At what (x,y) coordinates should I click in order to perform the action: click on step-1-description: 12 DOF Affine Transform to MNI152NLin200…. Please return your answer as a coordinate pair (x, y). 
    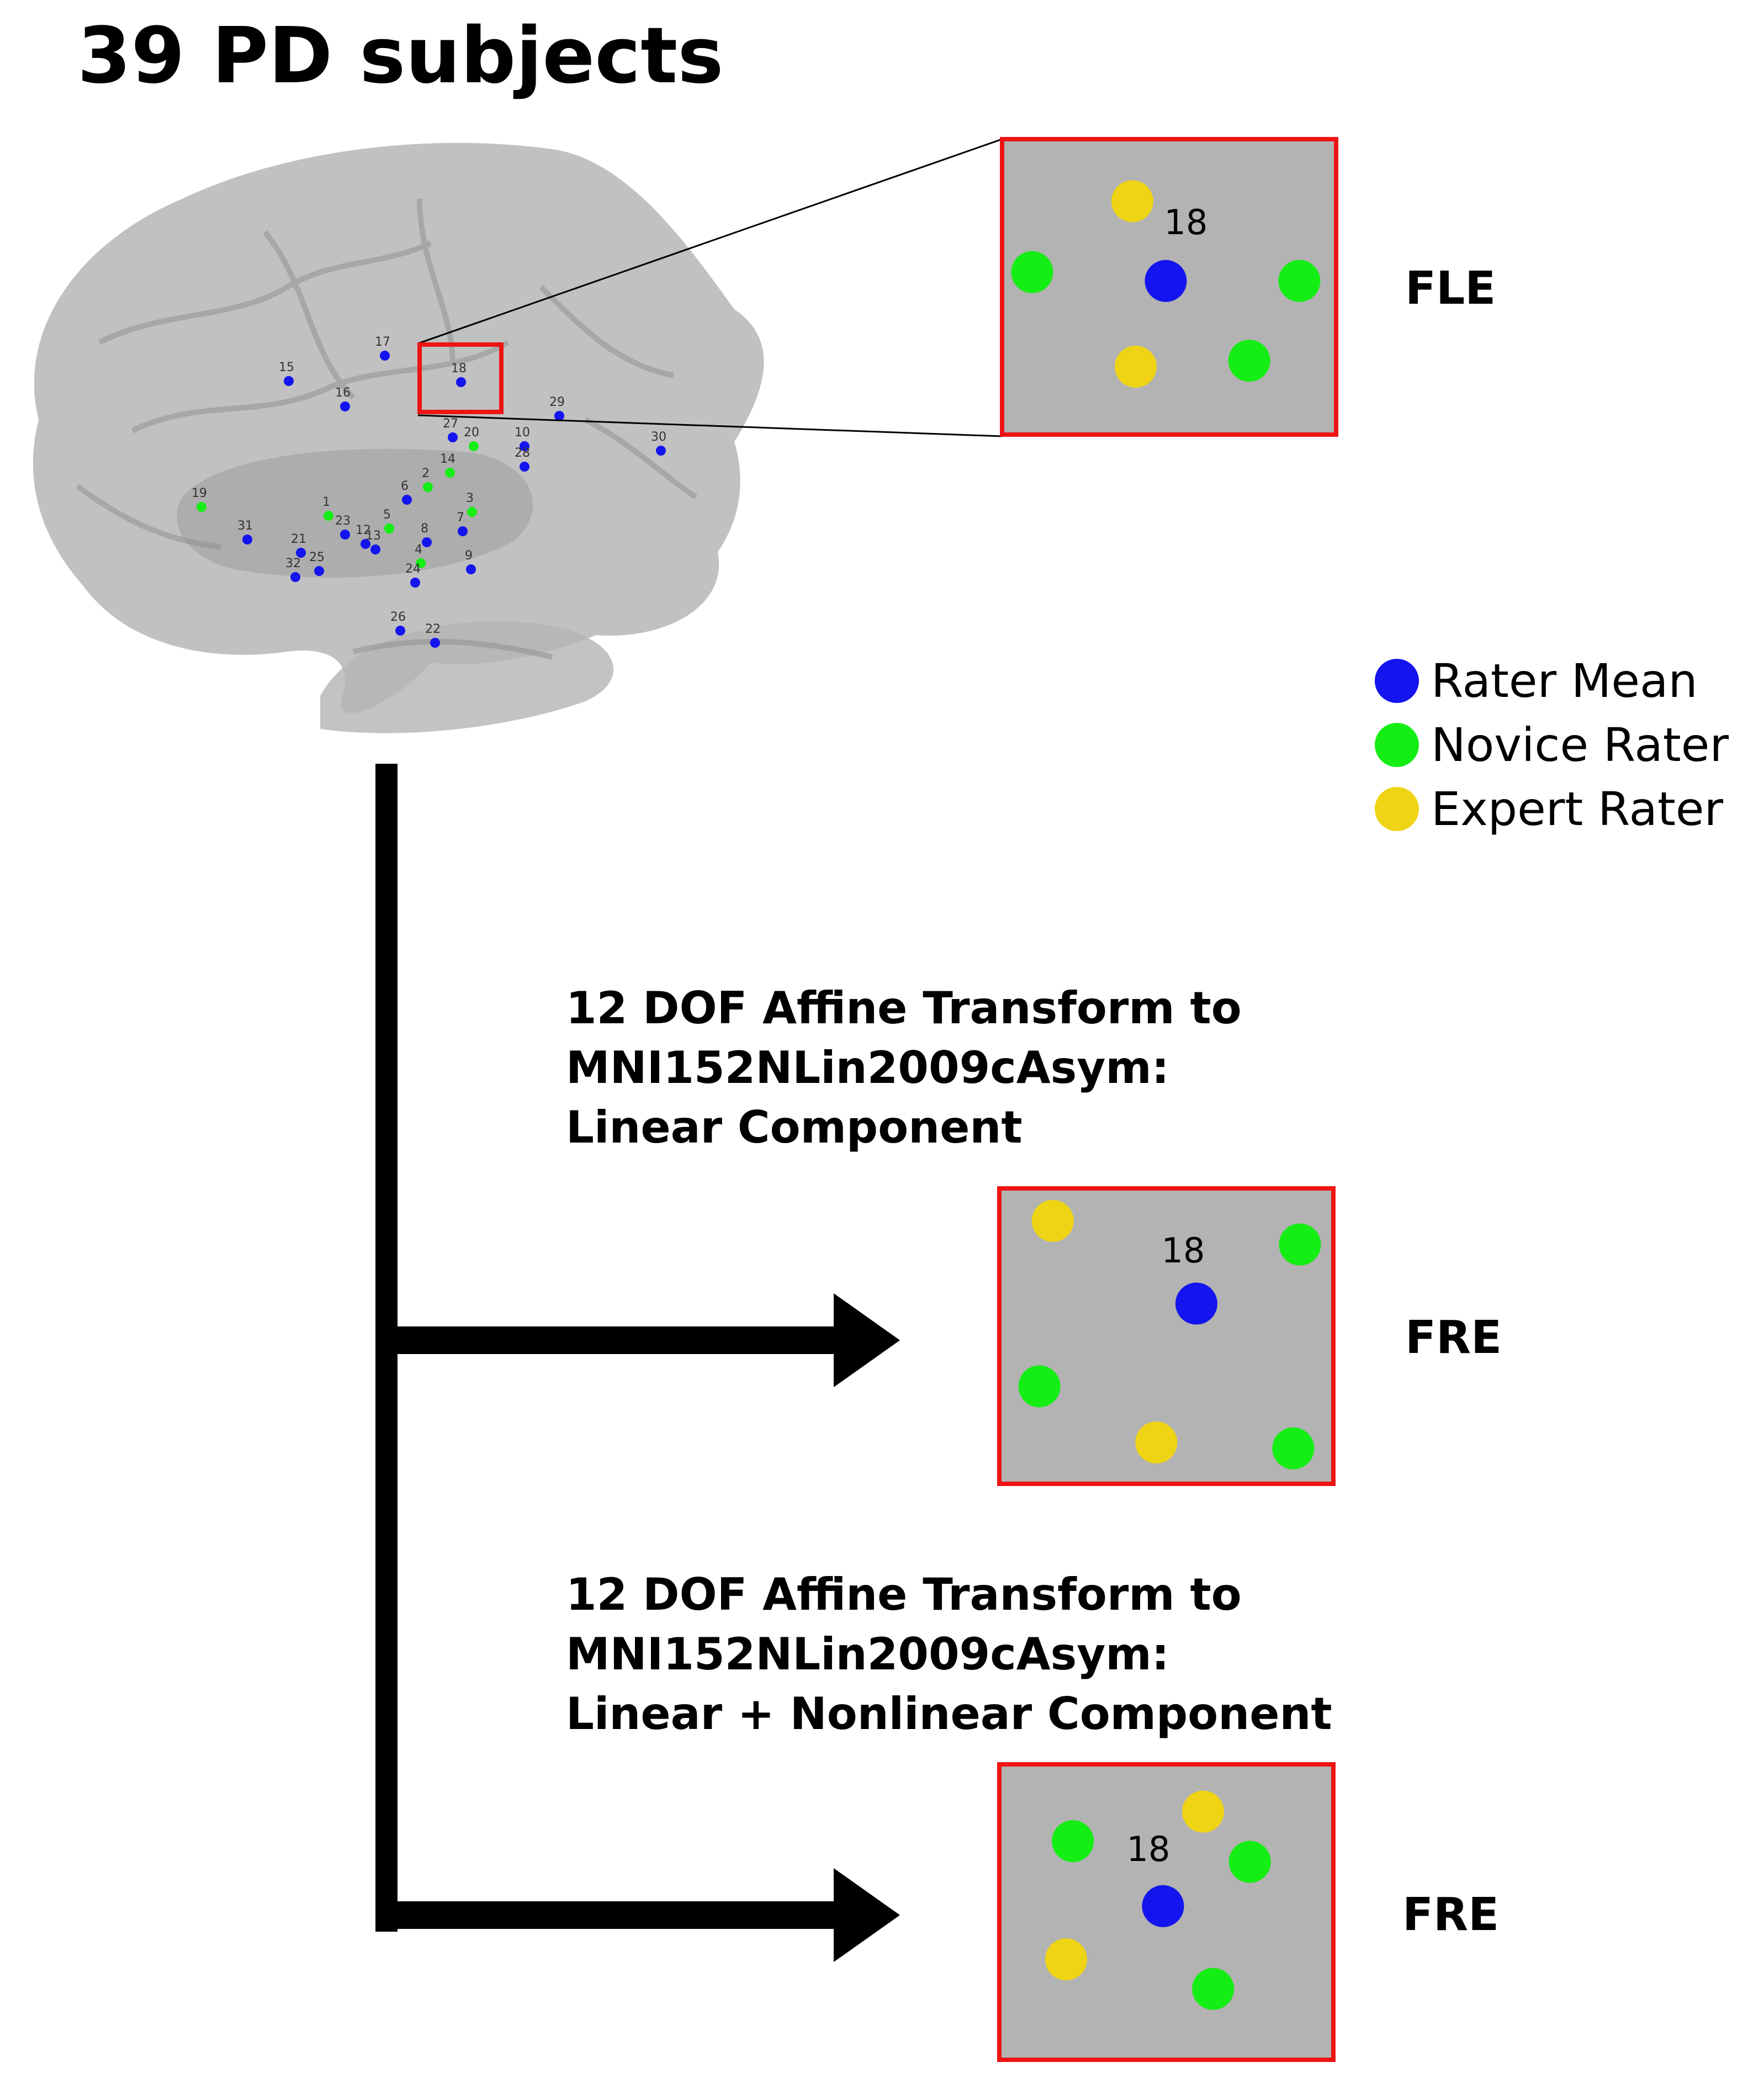
    Looking at the image, I should click on (904, 1068).